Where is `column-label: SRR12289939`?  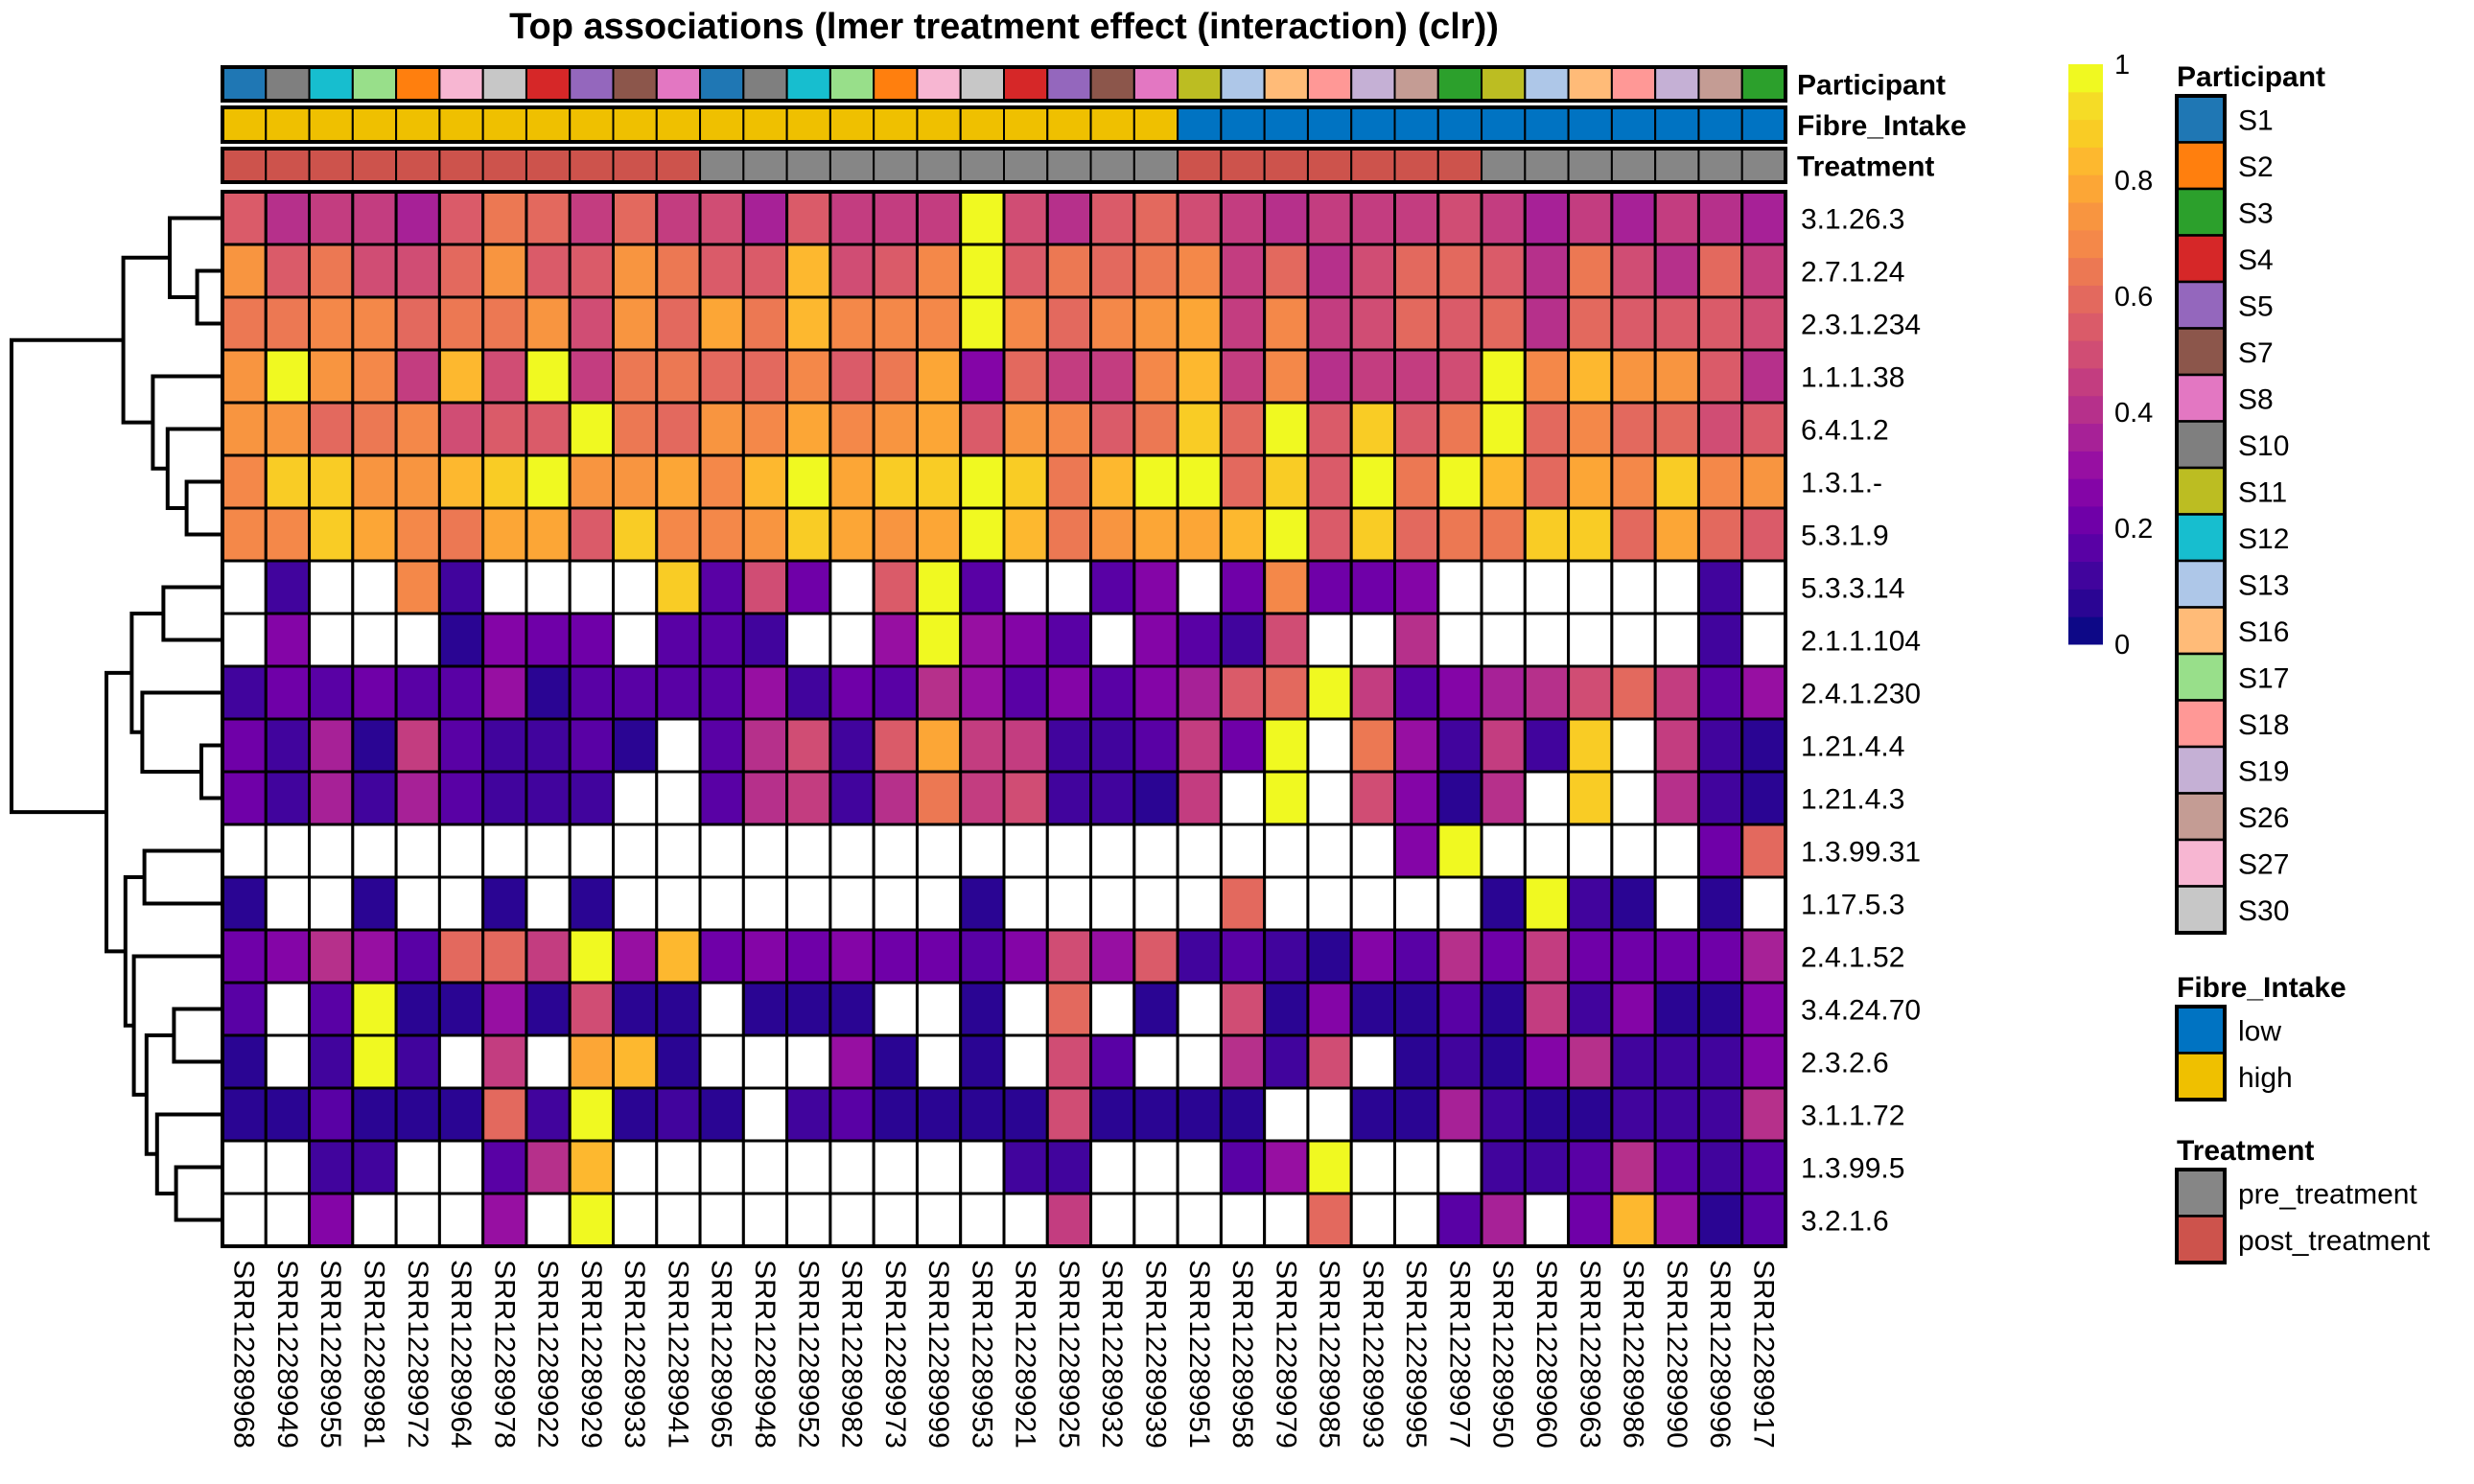
column-label: SRR12289939 is located at coordinates (1155, 1354).